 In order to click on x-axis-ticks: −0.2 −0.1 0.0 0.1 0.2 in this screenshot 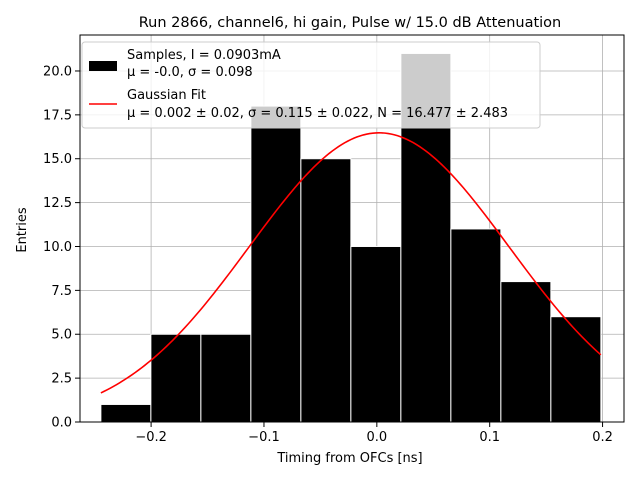, I will do `click(374, 433)`.